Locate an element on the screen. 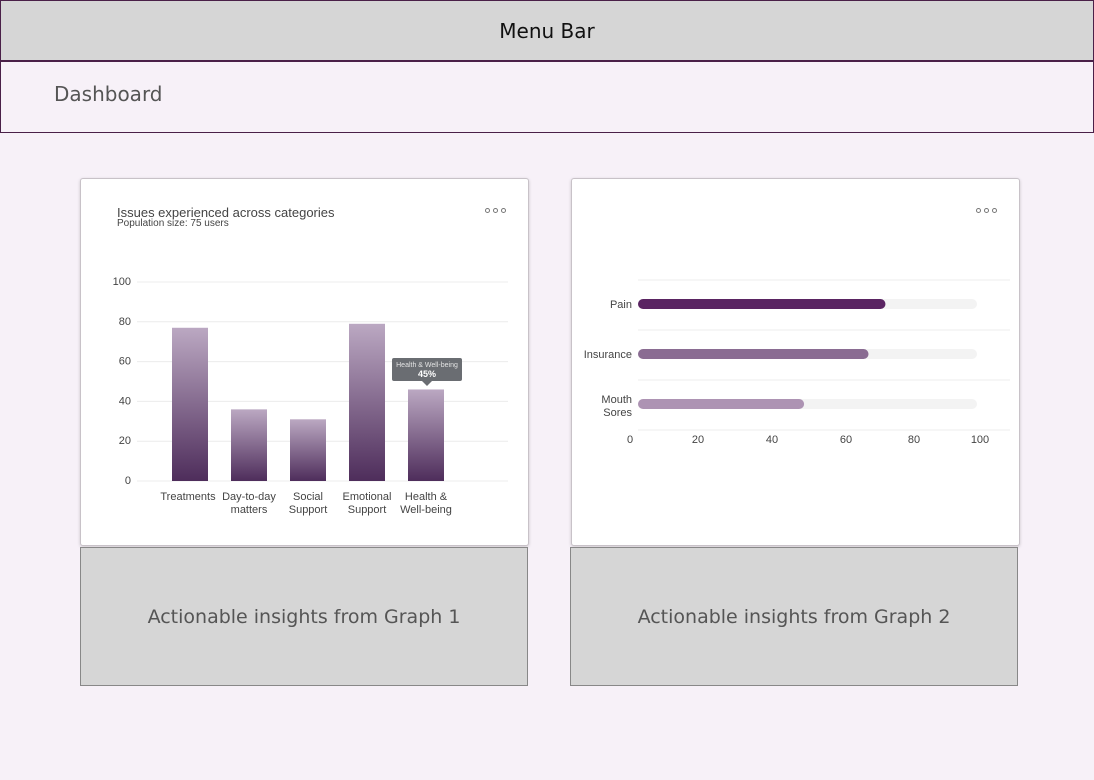 The image size is (1094, 780). x-tick-label: Emotional is located at coordinates (367, 497).